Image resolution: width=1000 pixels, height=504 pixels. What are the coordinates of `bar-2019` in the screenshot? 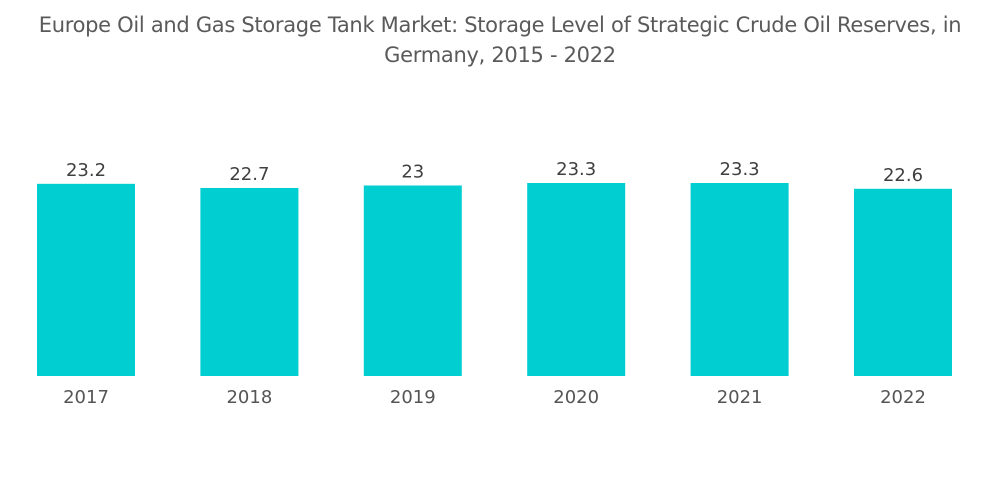 It's located at (412, 280).